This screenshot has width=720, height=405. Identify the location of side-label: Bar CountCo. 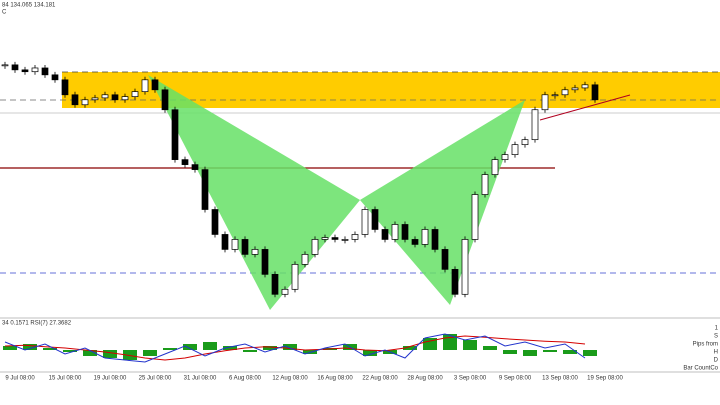
(700, 369).